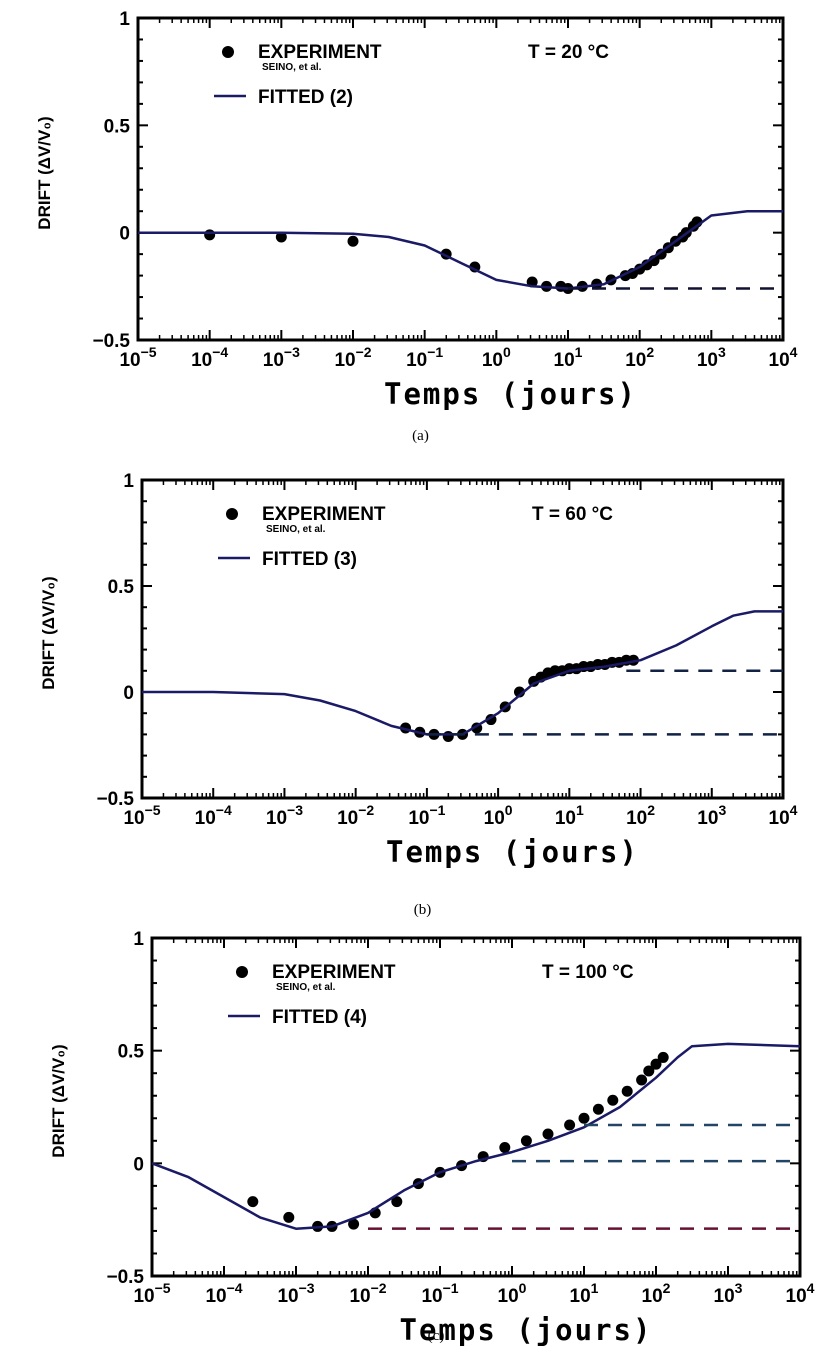 The image size is (818, 1358). What do you see at coordinates (309, 559) in the screenshot?
I see `legend-label-fitted: FITTED (3)` at bounding box center [309, 559].